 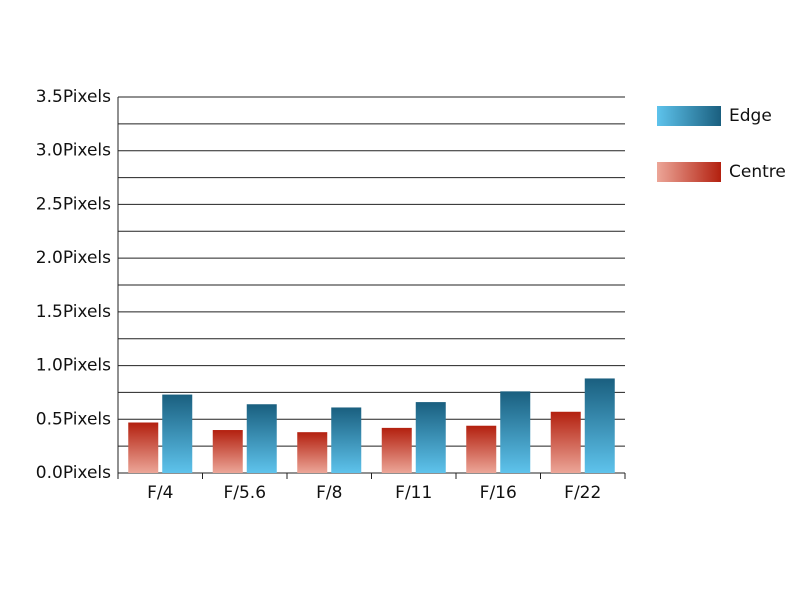 What do you see at coordinates (73, 97) in the screenshot?
I see `y-tick-label: 3.5Pixels` at bounding box center [73, 97].